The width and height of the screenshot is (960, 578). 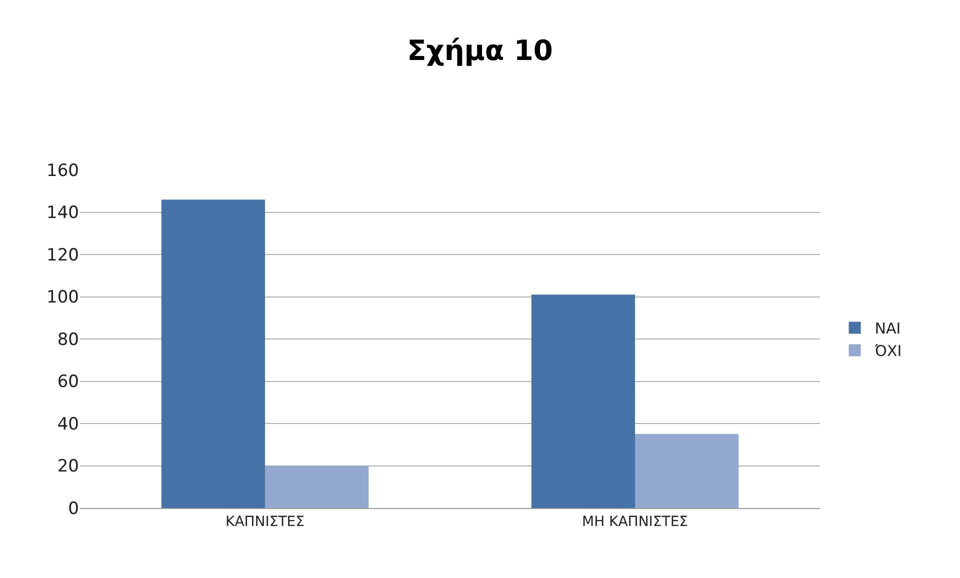 I want to click on y-tick-label: 40, so click(x=68, y=424).